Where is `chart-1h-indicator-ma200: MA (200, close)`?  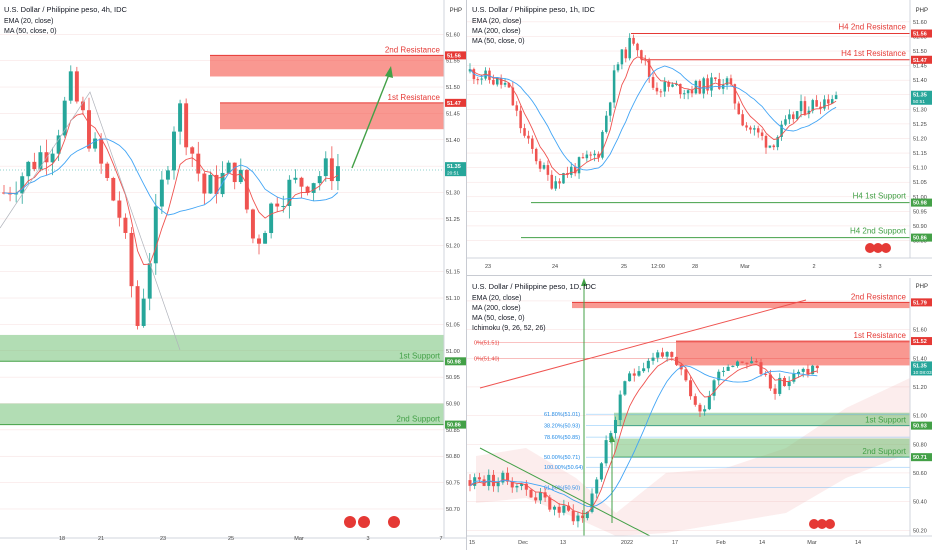 chart-1h-indicator-ma200: MA (200, close) is located at coordinates (496, 31).